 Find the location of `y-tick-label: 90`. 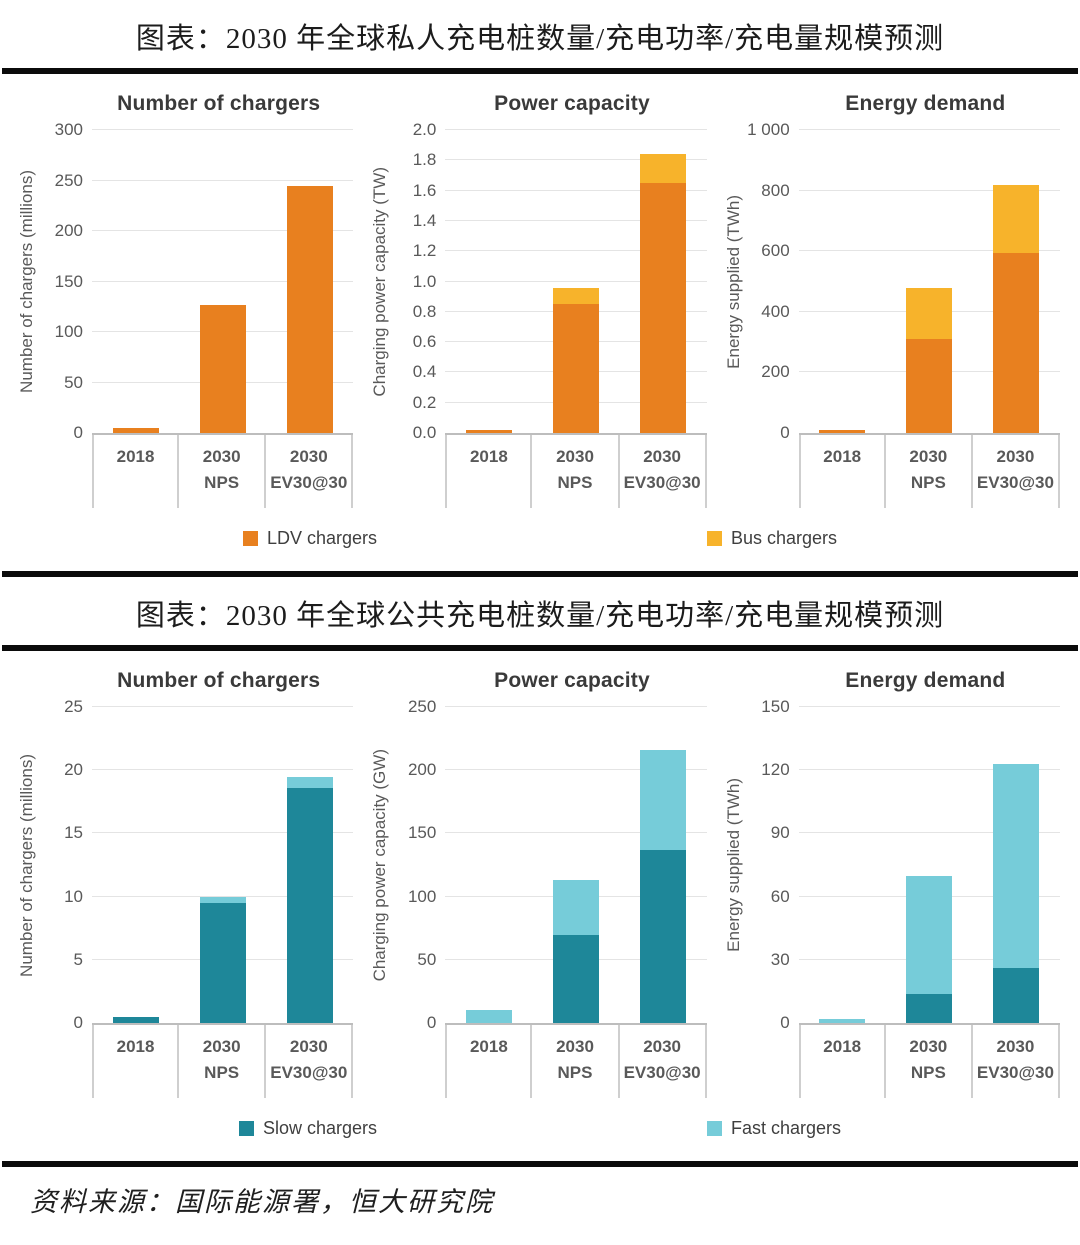

y-tick-label: 90 is located at coordinates (780, 833).